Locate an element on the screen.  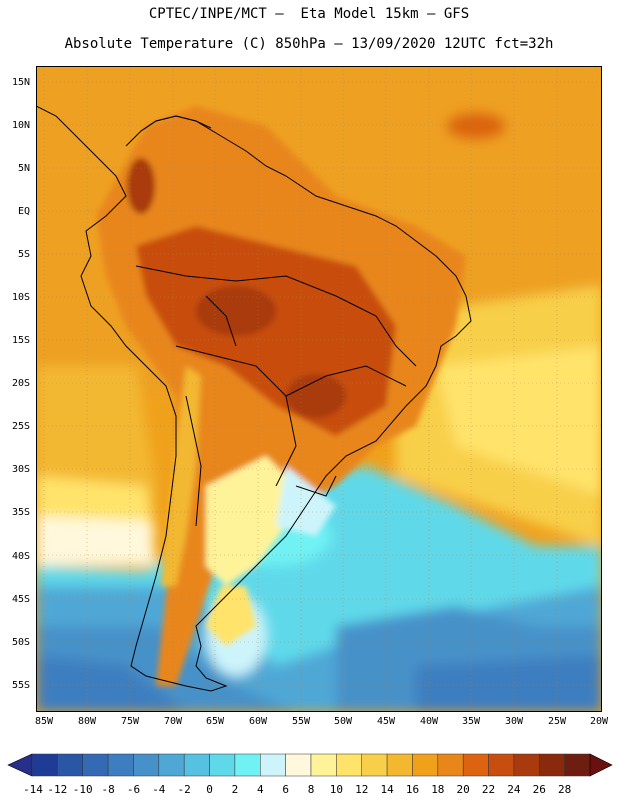
lon-label-35w: 35W is located at coordinates (471, 721).